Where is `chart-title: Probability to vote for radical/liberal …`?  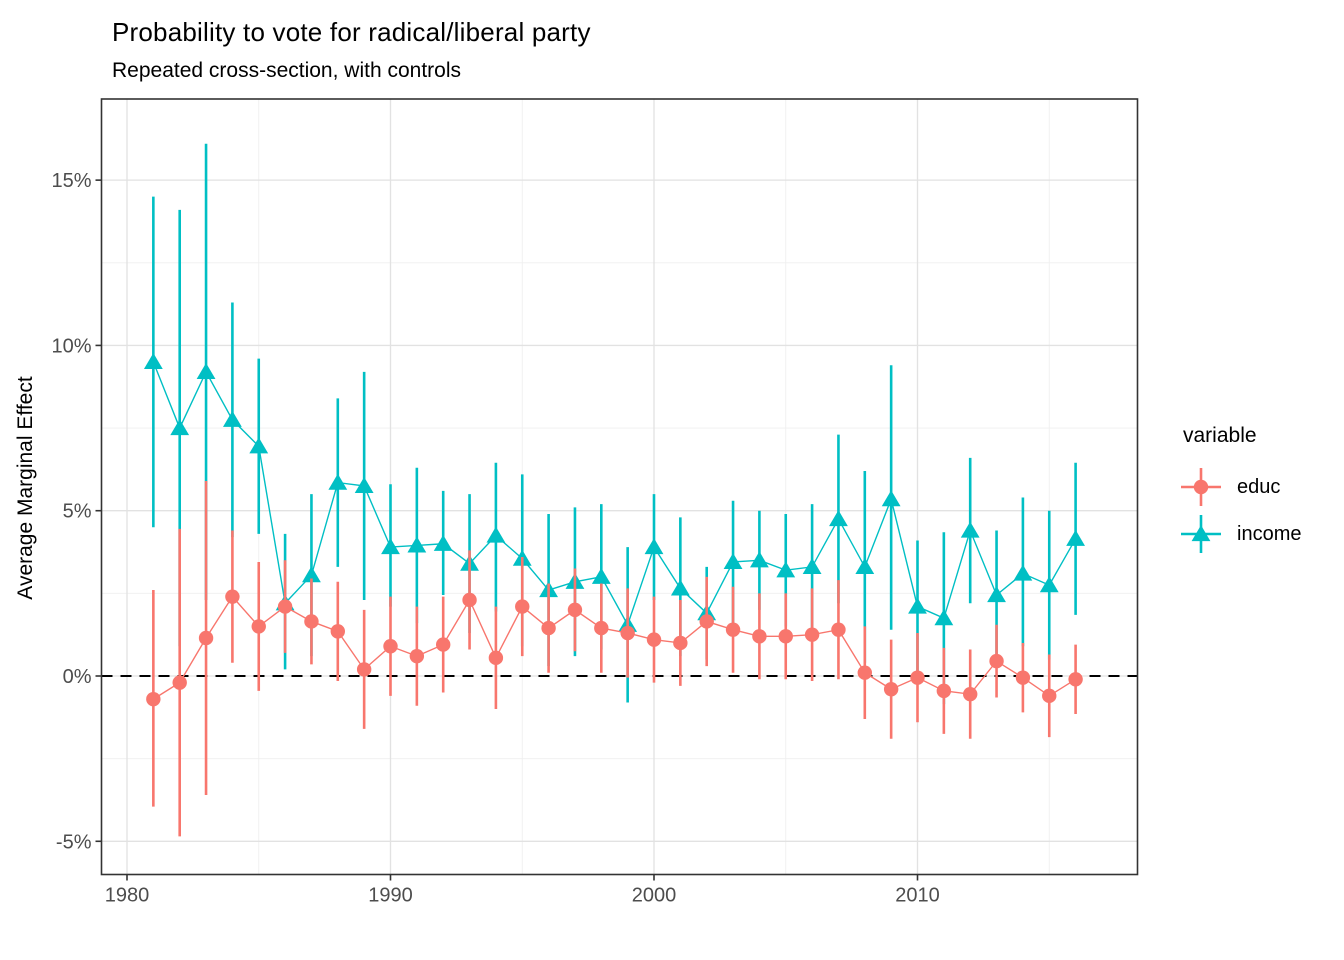 chart-title: Probability to vote for radical/liberal … is located at coordinates (351, 32).